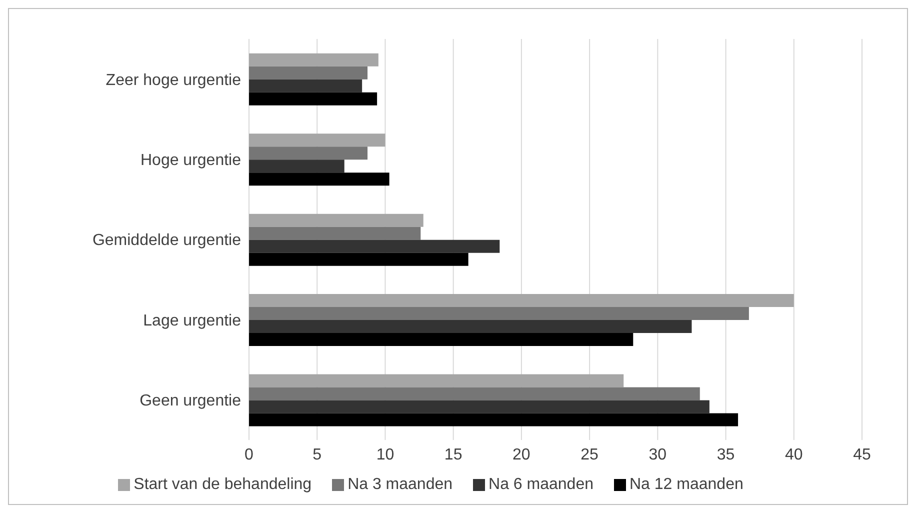 The image size is (916, 513). What do you see at coordinates (687, 484) in the screenshot?
I see `legend-label: Na 12 maanden` at bounding box center [687, 484].